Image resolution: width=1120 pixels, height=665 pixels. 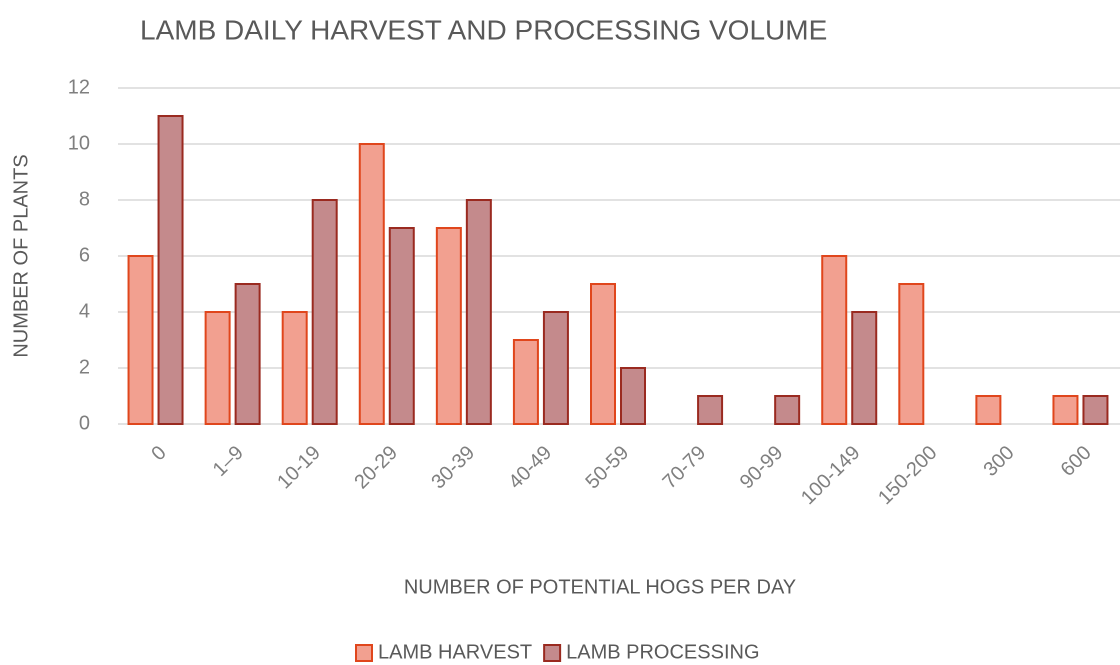 What do you see at coordinates (21, 255) in the screenshot?
I see `y-axis-label: NUMBER OF PLANTS` at bounding box center [21, 255].